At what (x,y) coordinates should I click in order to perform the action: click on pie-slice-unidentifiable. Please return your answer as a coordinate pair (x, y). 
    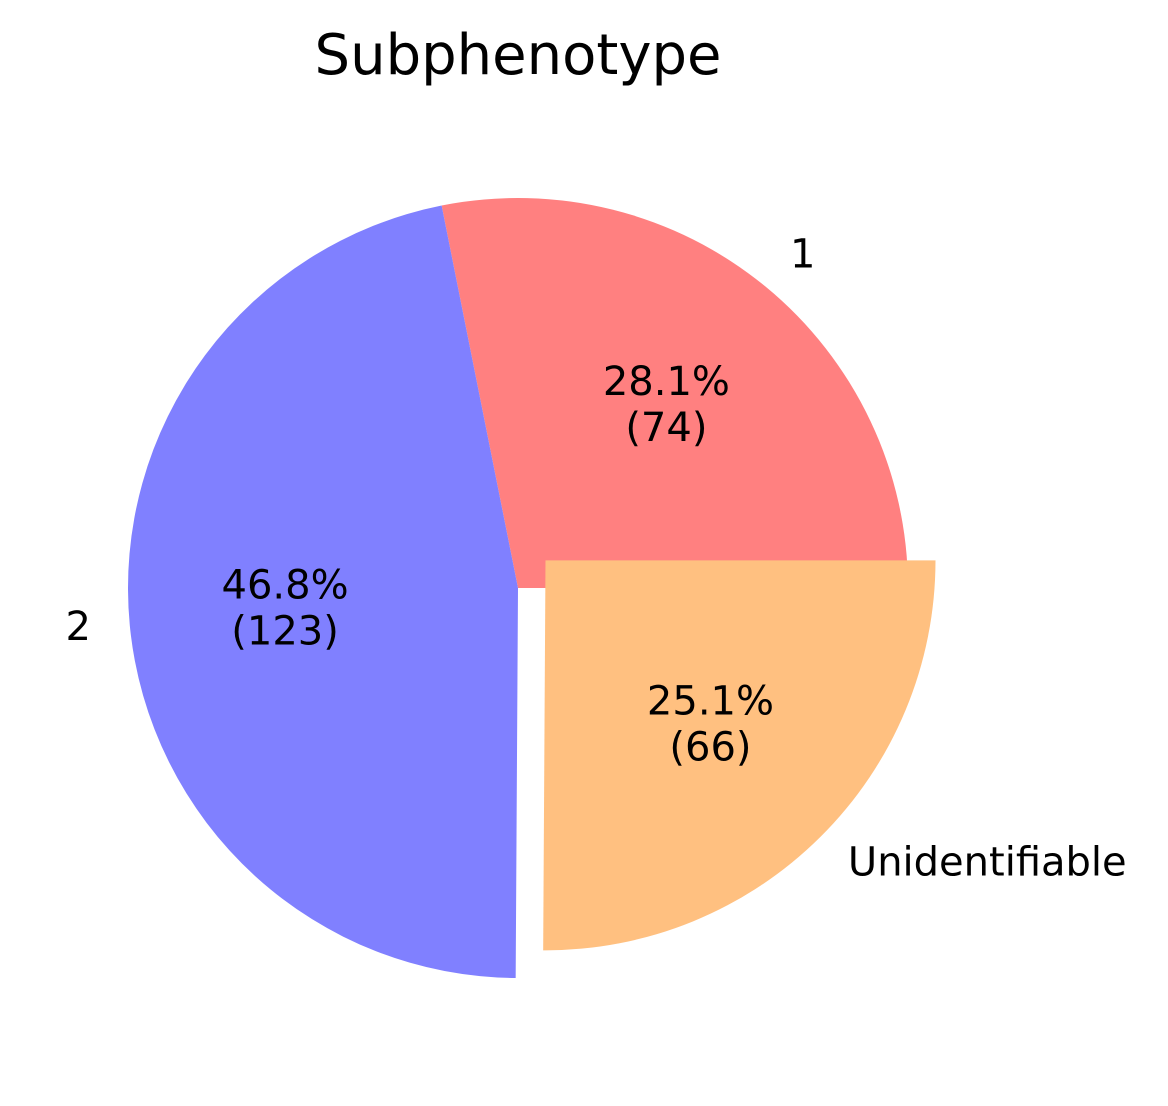
    Looking at the image, I should click on (739, 755).